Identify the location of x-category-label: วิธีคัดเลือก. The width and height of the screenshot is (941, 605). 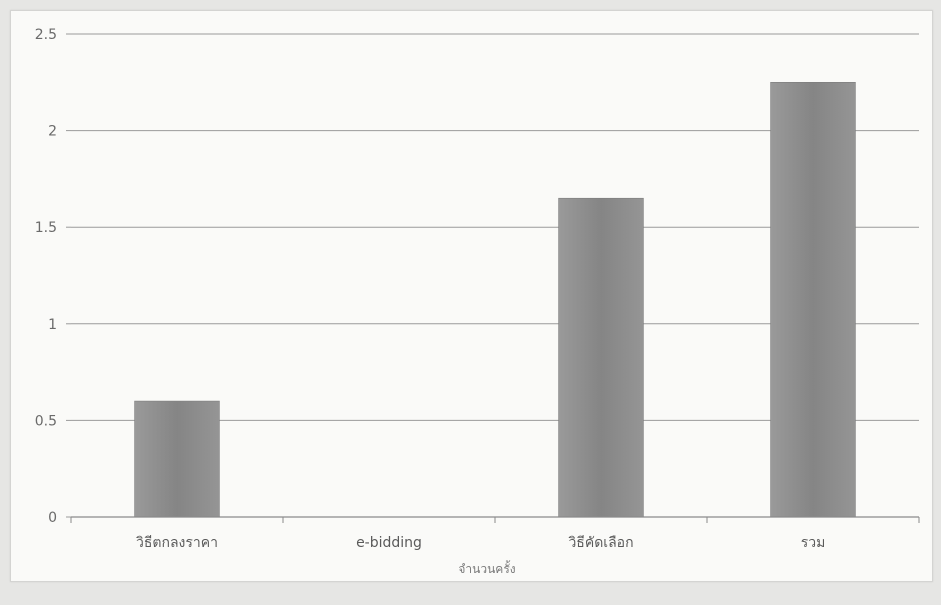
(600, 543).